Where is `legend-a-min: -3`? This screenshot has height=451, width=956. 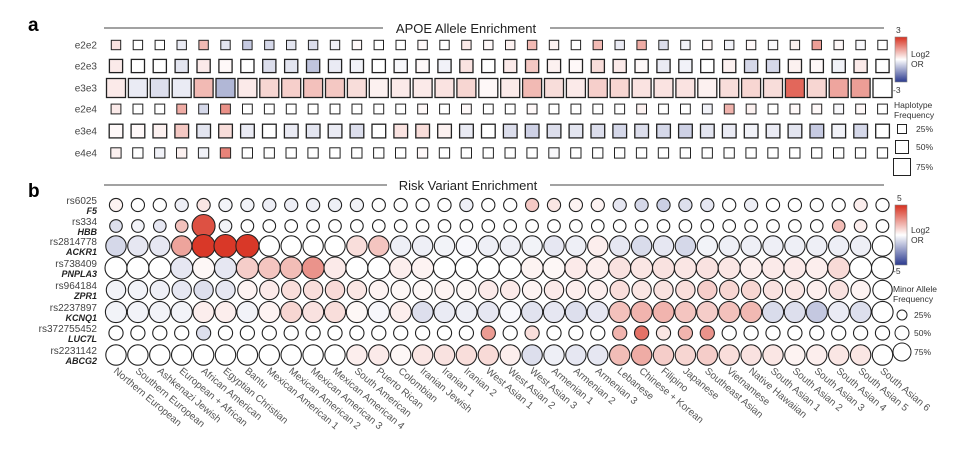 legend-a-min: -3 is located at coordinates (897, 90).